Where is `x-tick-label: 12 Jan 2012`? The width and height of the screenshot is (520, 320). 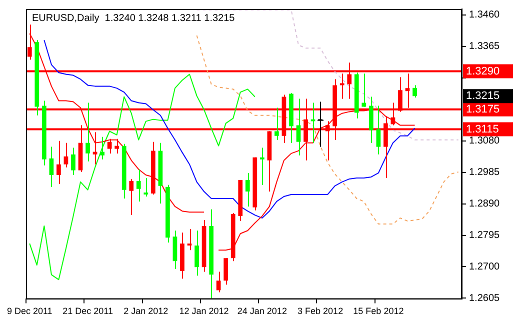 x-tick-label: 12 Jan 2012 is located at coordinates (204, 311).